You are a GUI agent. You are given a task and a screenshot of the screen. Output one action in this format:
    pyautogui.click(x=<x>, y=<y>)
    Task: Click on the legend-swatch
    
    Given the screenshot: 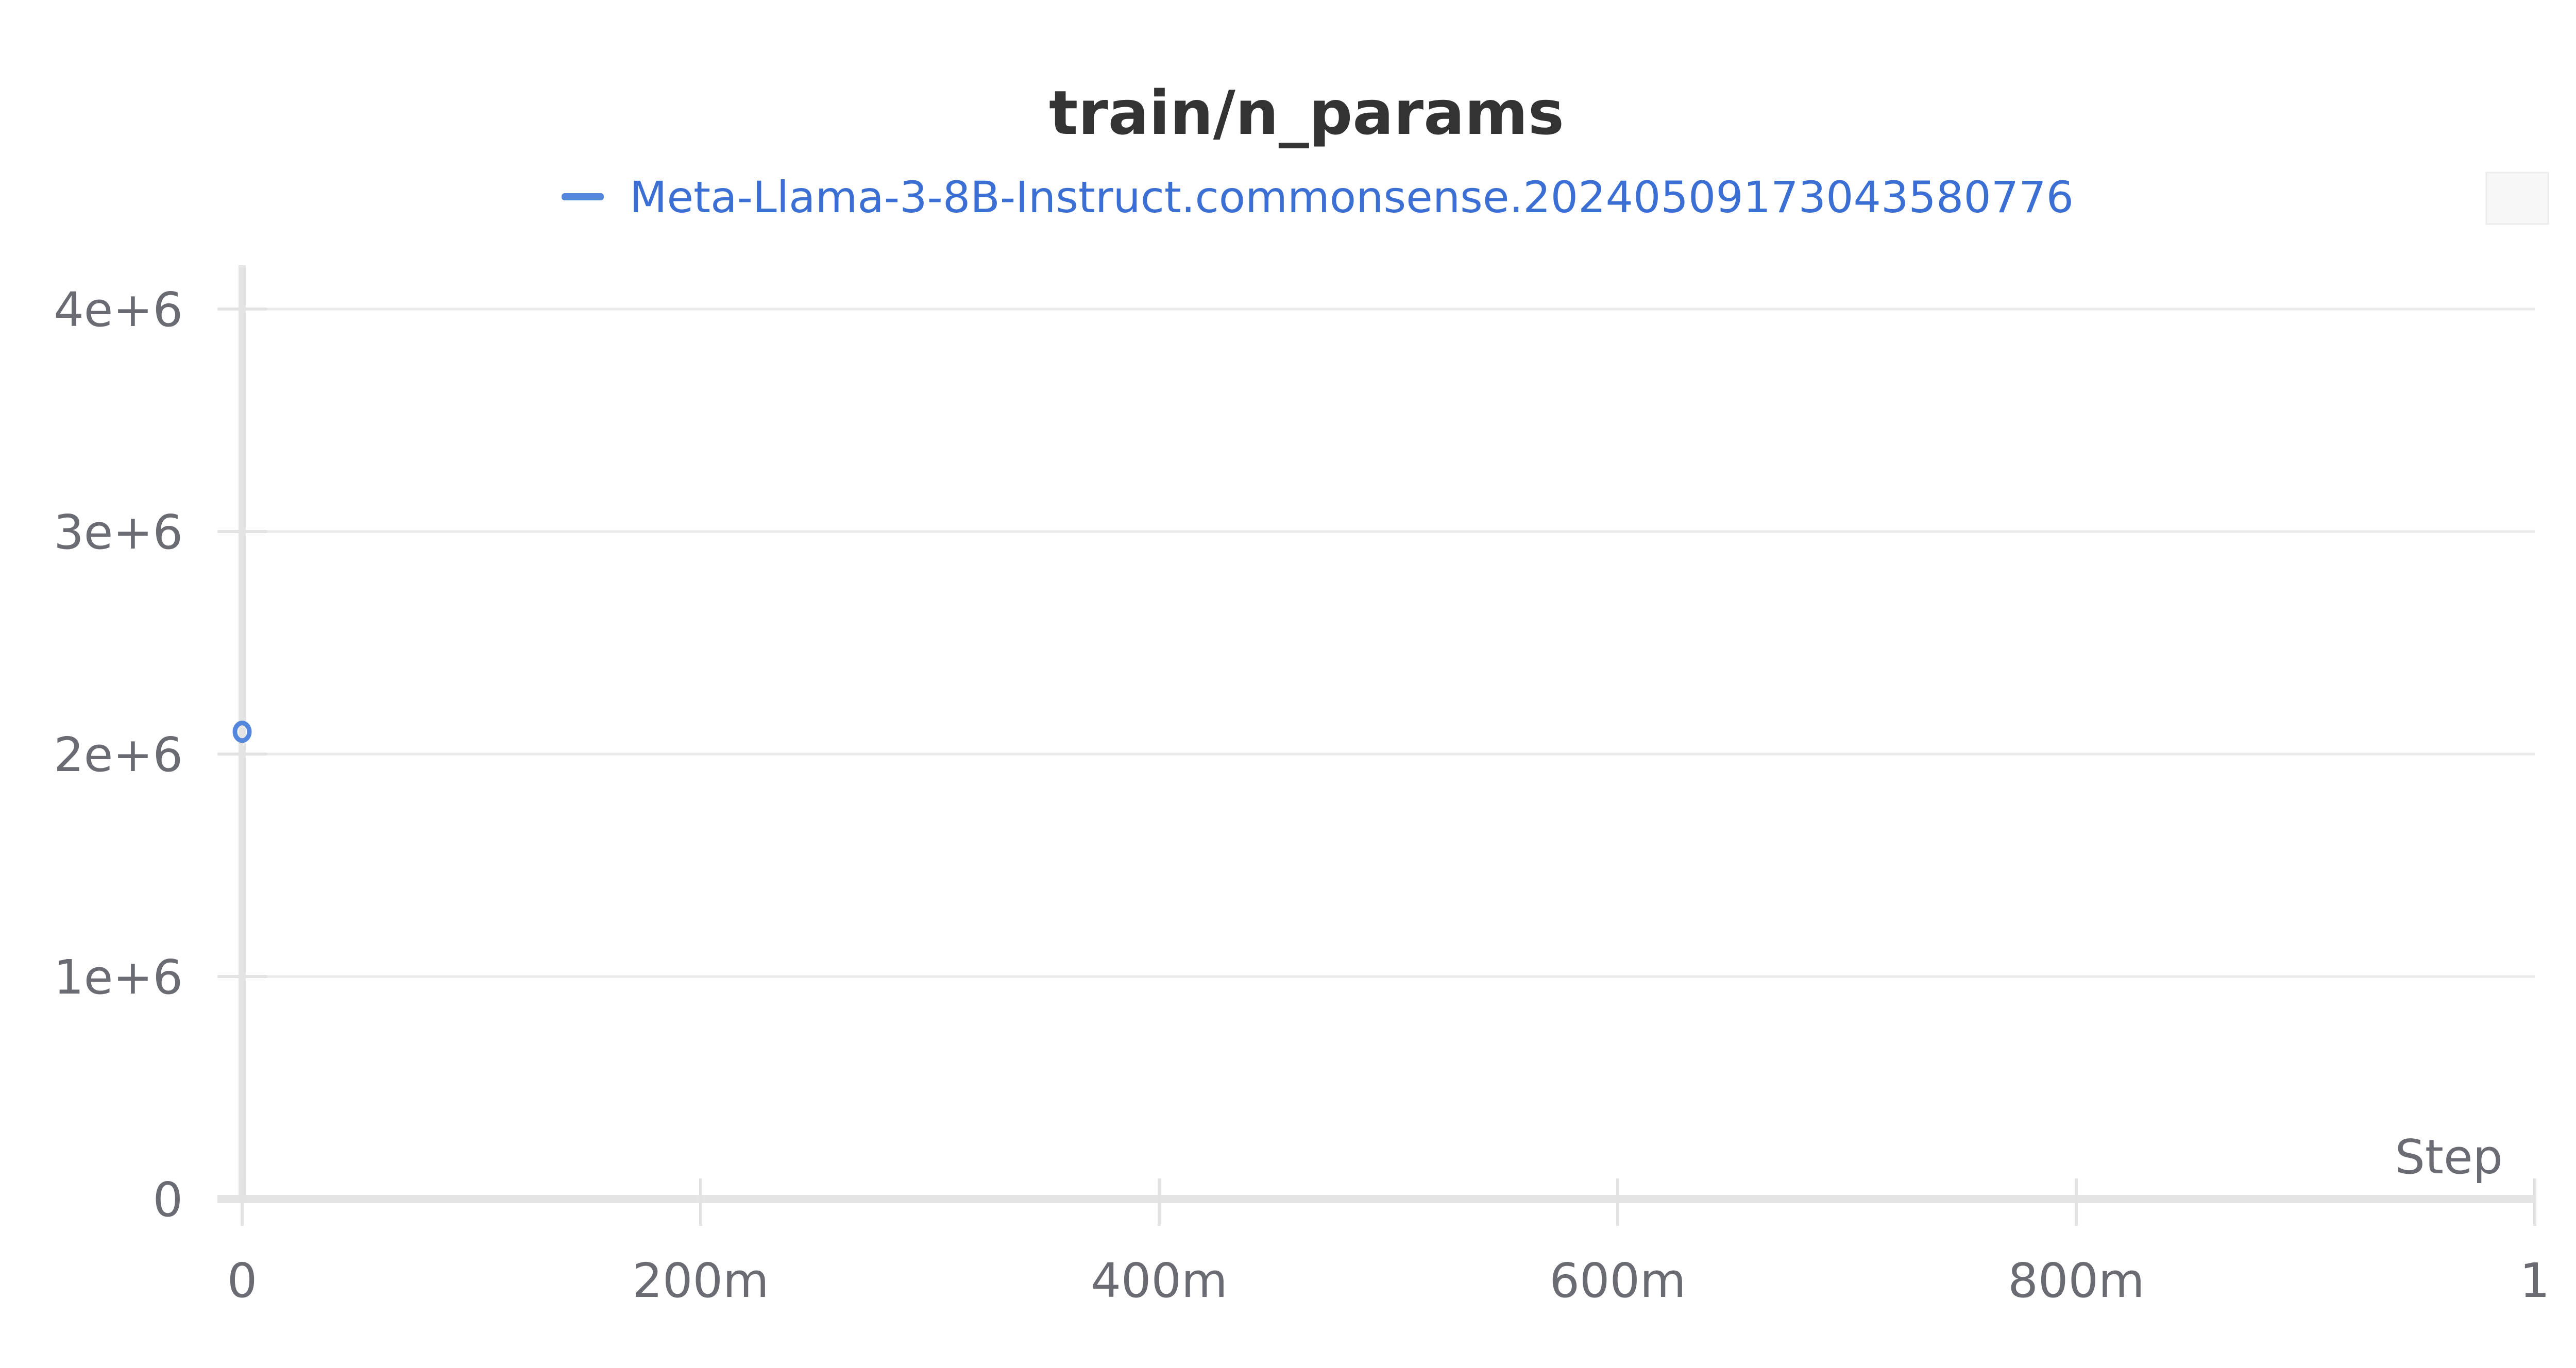 What is the action you would take?
    pyautogui.click(x=583, y=196)
    